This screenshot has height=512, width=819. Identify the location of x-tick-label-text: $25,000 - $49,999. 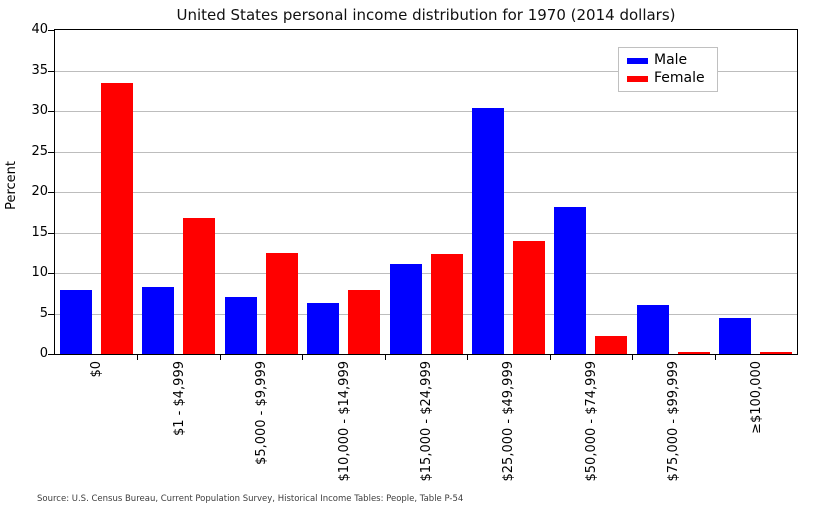
(508, 421).